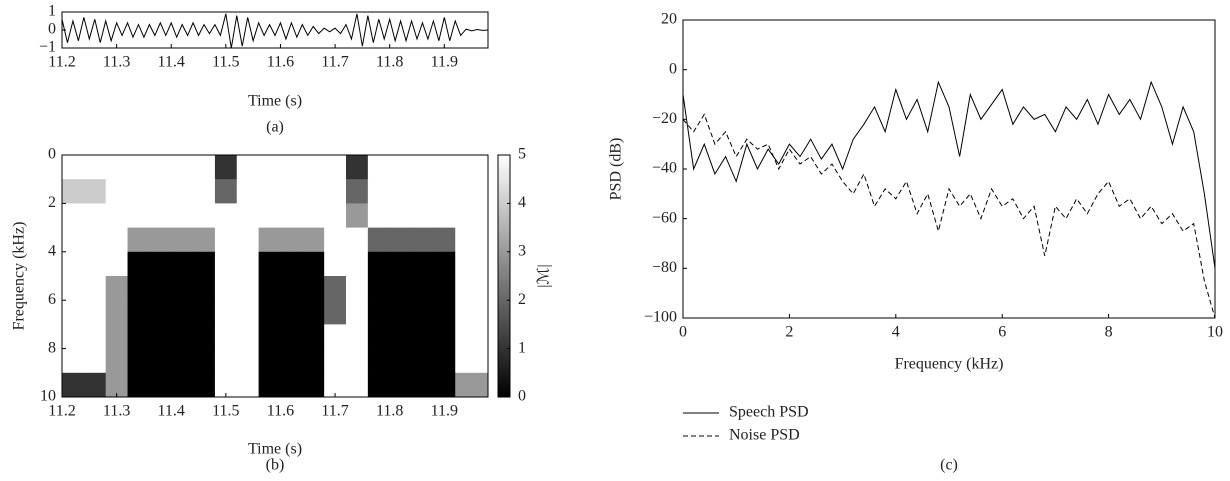  I want to click on y-tick-label: 0, so click(52, 29).